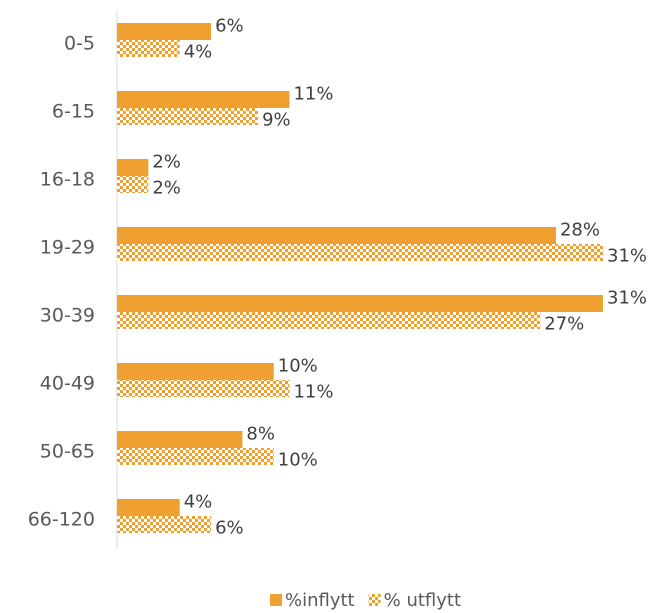 The height and width of the screenshot is (613, 671). Describe the element at coordinates (79, 44) in the screenshot. I see `category-label: 0-5` at that location.